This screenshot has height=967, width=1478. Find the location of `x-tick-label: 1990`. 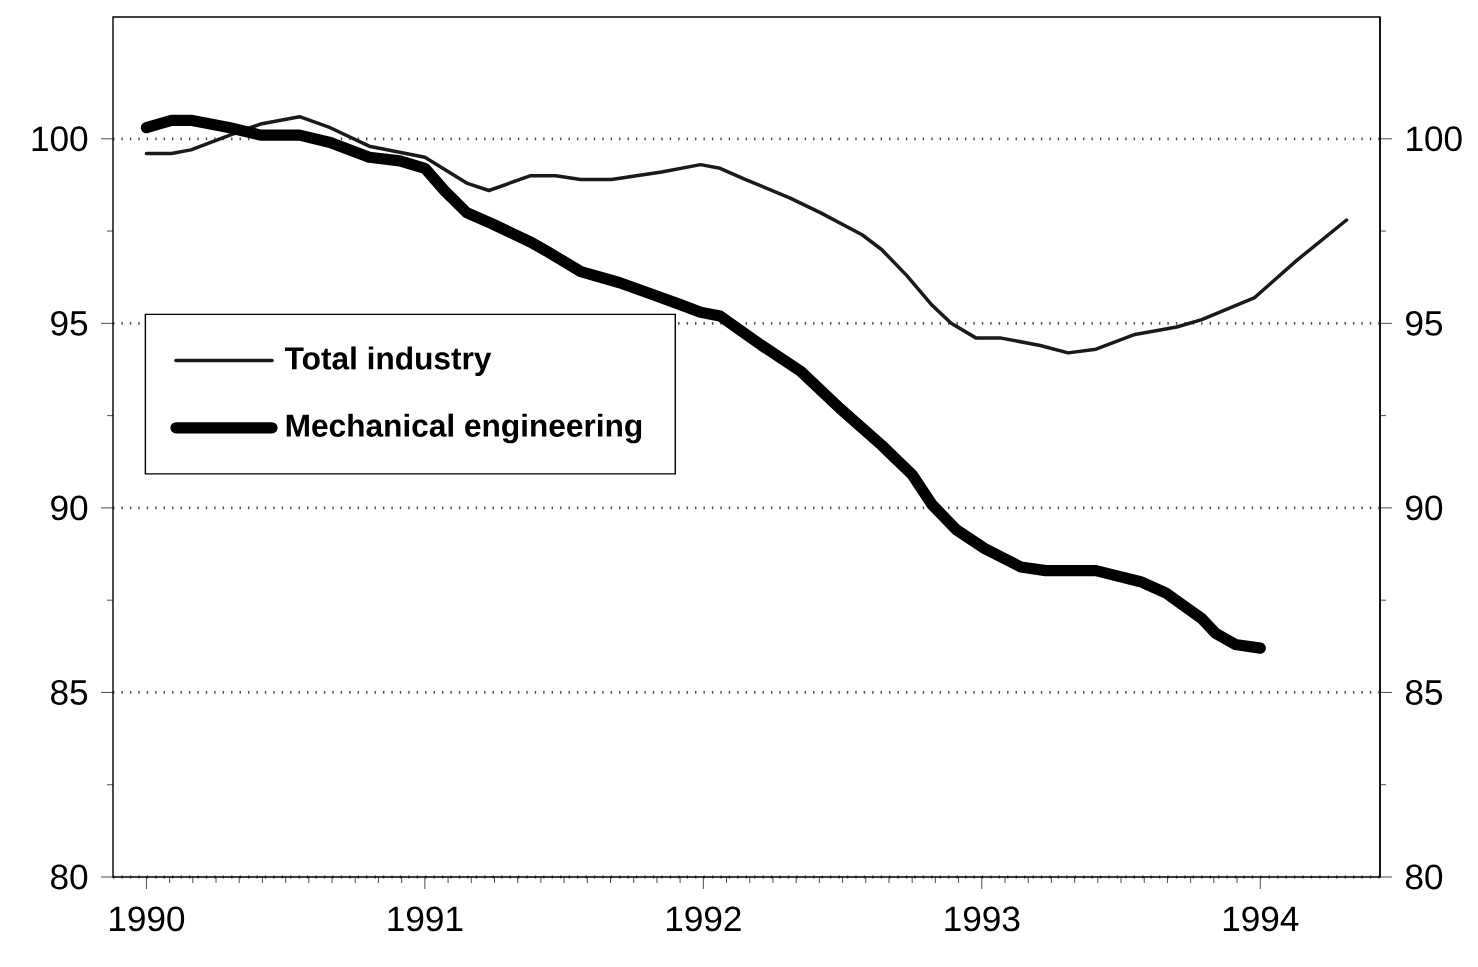

x-tick-label: 1990 is located at coordinates (147, 919).